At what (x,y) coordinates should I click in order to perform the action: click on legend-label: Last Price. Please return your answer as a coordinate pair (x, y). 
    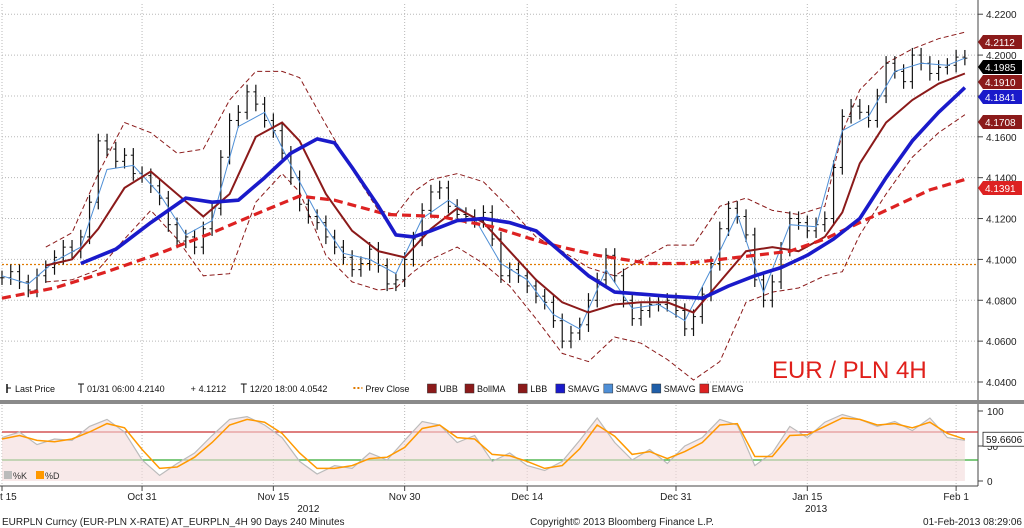
    Looking at the image, I should click on (35, 389).